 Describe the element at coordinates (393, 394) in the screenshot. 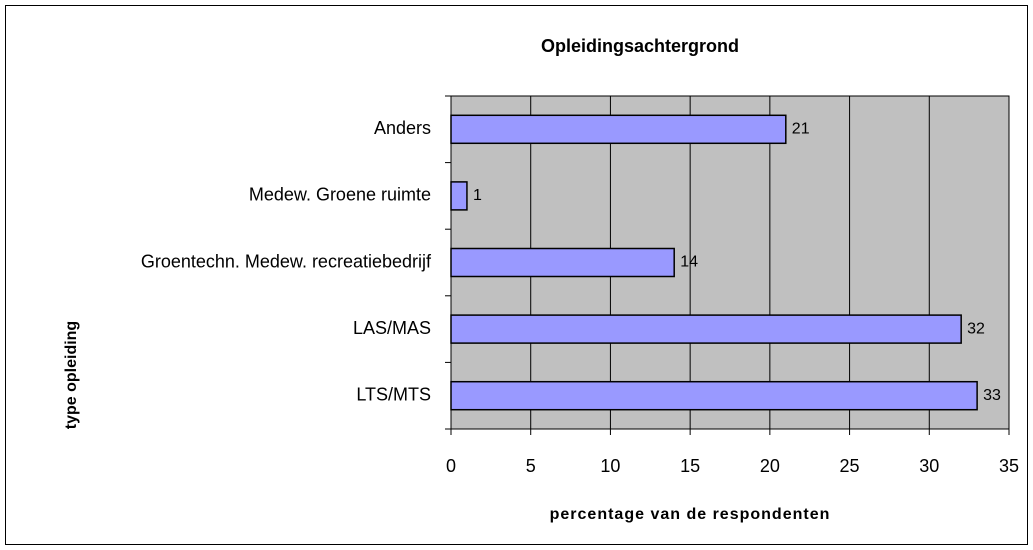

I see `y-tick-label: LTS/MTS` at that location.